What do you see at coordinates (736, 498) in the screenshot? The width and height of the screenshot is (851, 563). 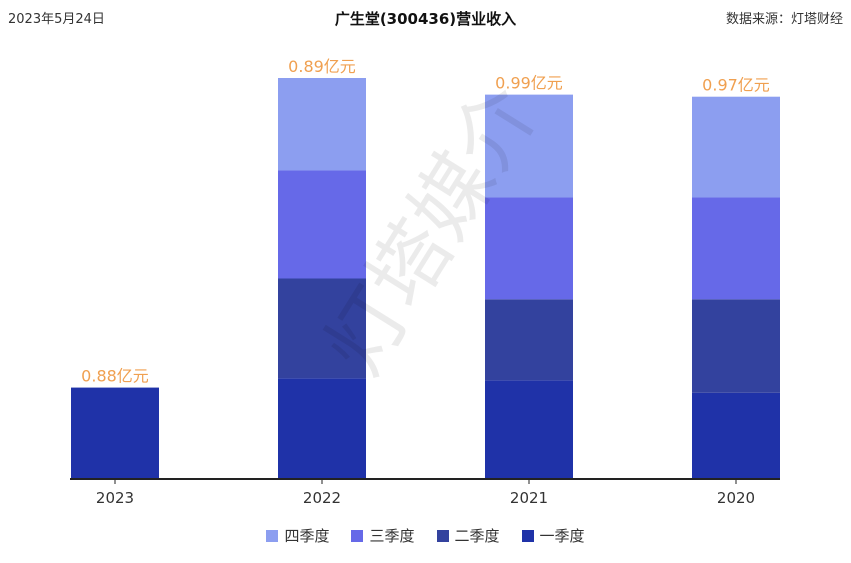 I see `x-tick-label: 2020` at bounding box center [736, 498].